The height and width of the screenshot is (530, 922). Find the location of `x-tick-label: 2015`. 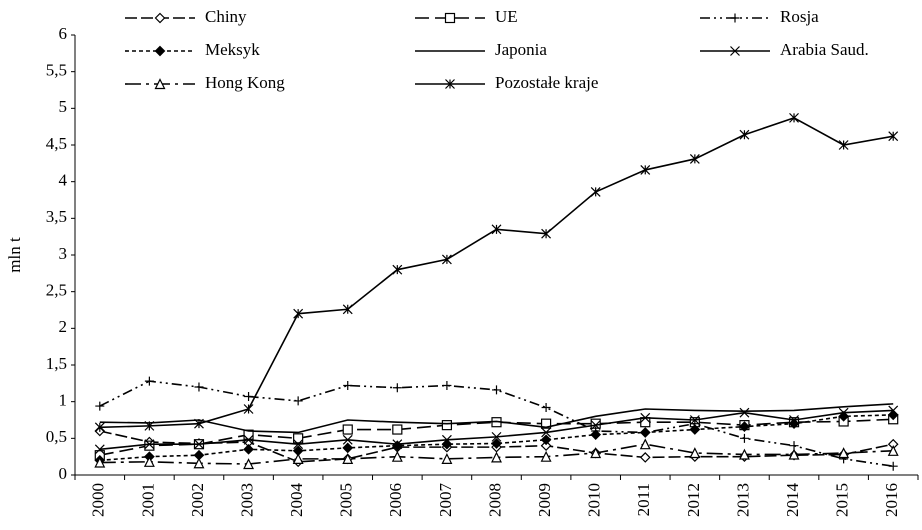

x-tick-label: 2015 is located at coordinates (842, 500).